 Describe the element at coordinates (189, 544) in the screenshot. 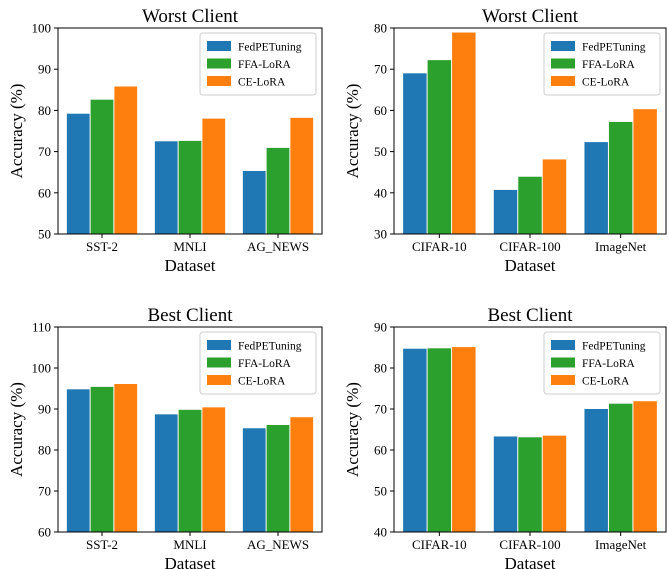

I see `x-tick-label: MNLI` at that location.